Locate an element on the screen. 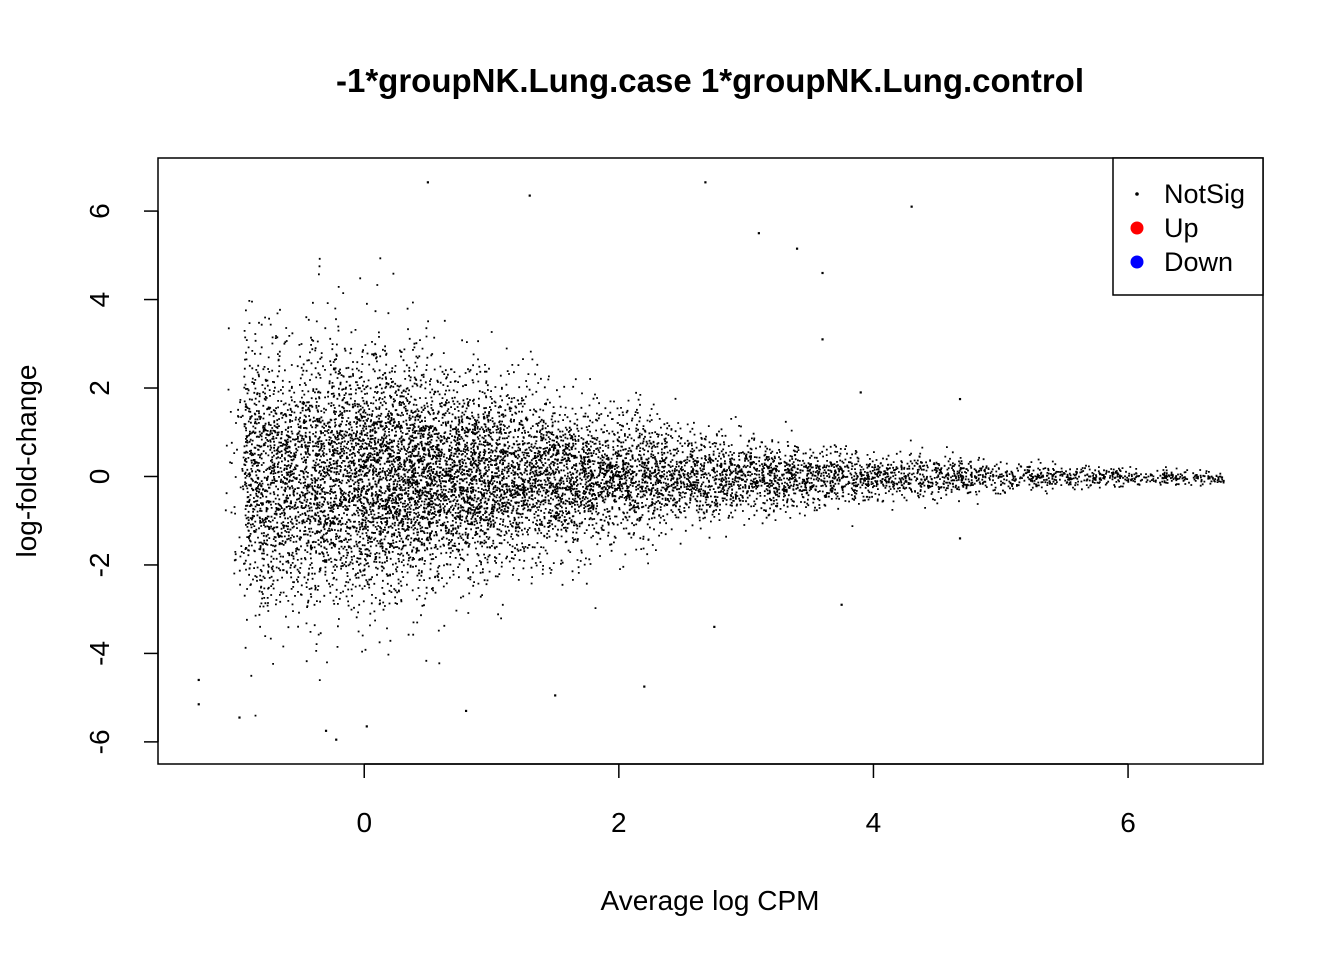  x-tick-label: 0 is located at coordinates (364, 822).